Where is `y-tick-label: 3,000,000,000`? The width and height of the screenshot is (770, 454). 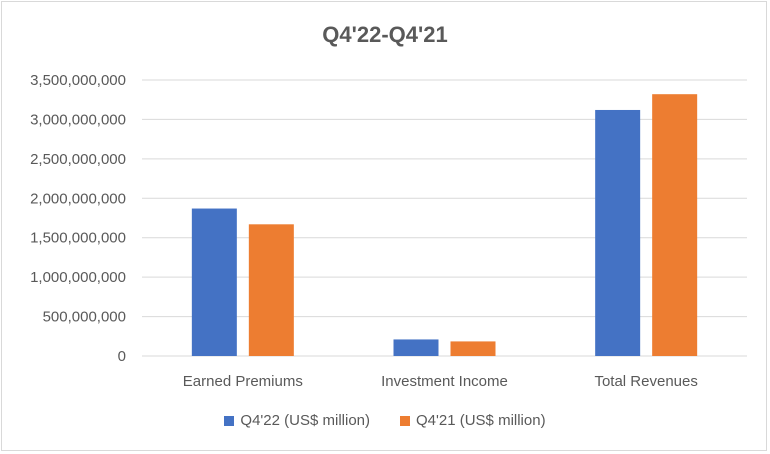
y-tick-label: 3,000,000,000 is located at coordinates (78, 119).